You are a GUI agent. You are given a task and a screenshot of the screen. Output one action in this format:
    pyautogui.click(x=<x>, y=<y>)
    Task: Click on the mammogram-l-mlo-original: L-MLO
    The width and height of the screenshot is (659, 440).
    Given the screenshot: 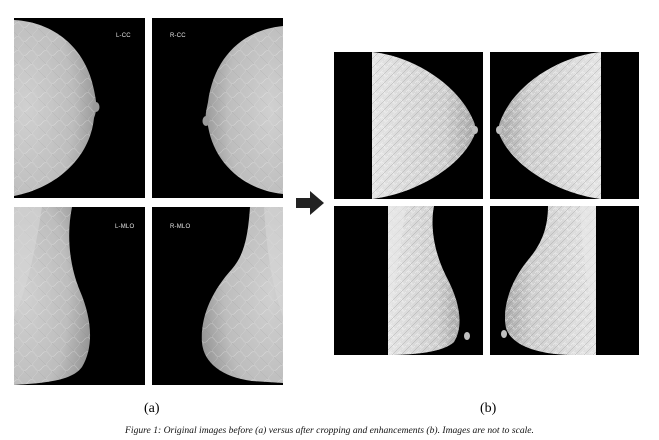 What is the action you would take?
    pyautogui.click(x=79, y=296)
    